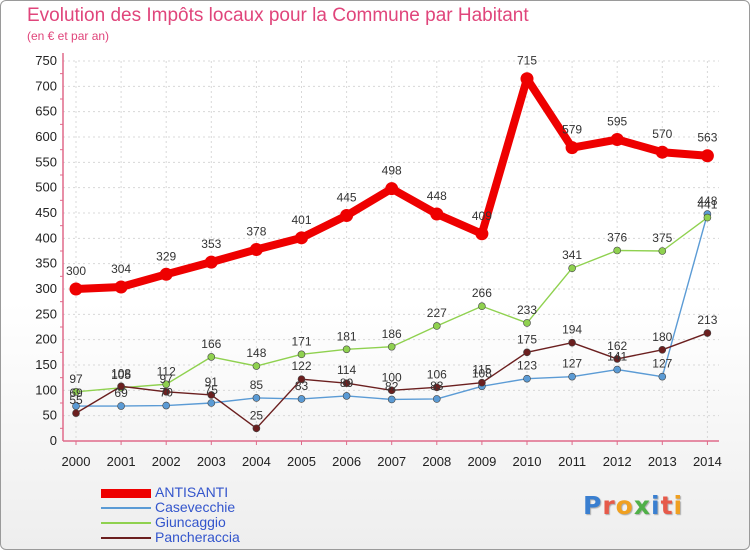  I want to click on y-tick-label: 150, so click(46, 364).